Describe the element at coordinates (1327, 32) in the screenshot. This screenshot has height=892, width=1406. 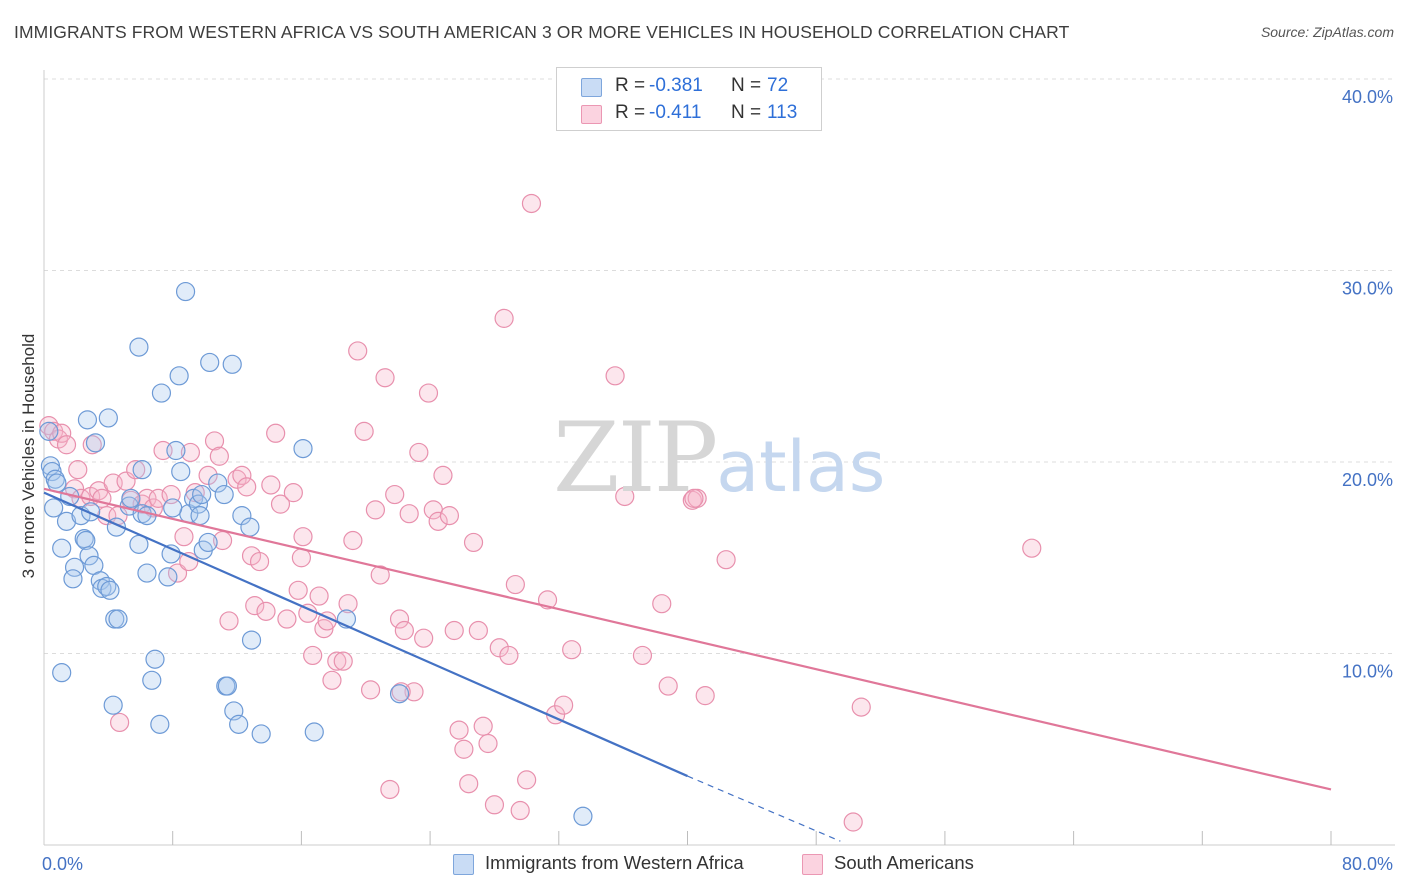
I see `source-label: Source: ZipAtlas.com` at that location.